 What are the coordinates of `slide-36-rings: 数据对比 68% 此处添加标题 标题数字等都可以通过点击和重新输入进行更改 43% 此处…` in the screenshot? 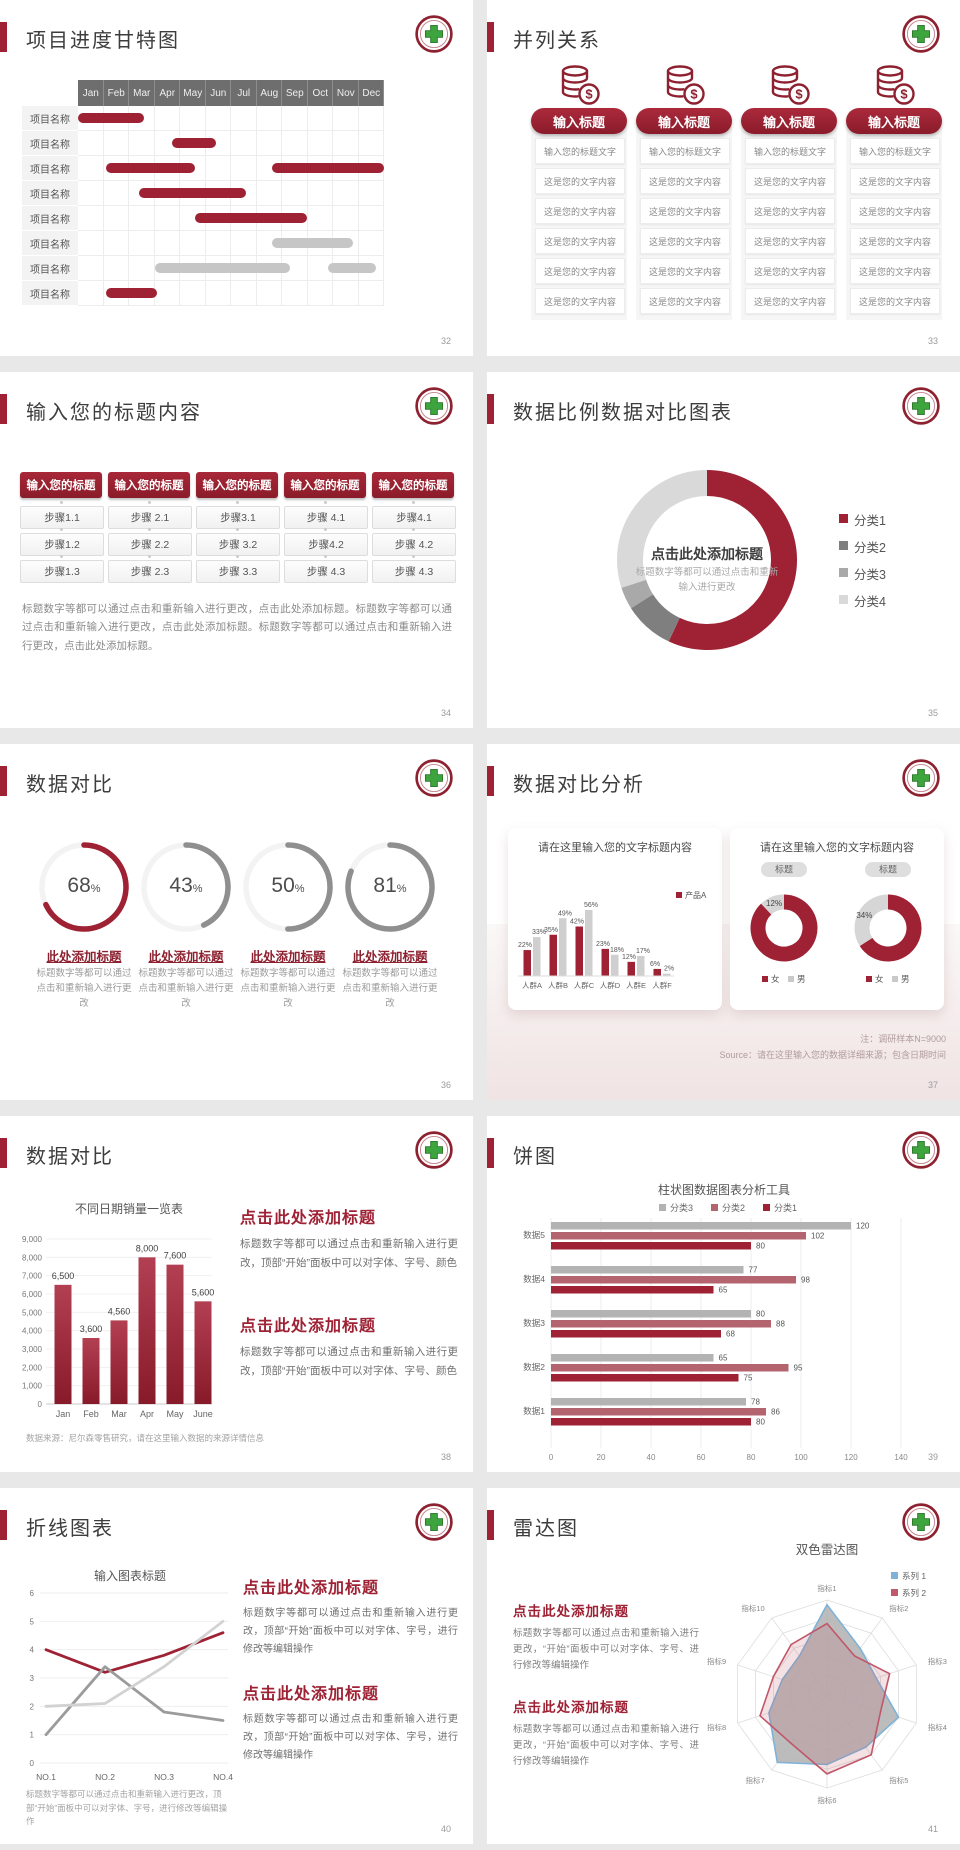 It's located at (236, 922).